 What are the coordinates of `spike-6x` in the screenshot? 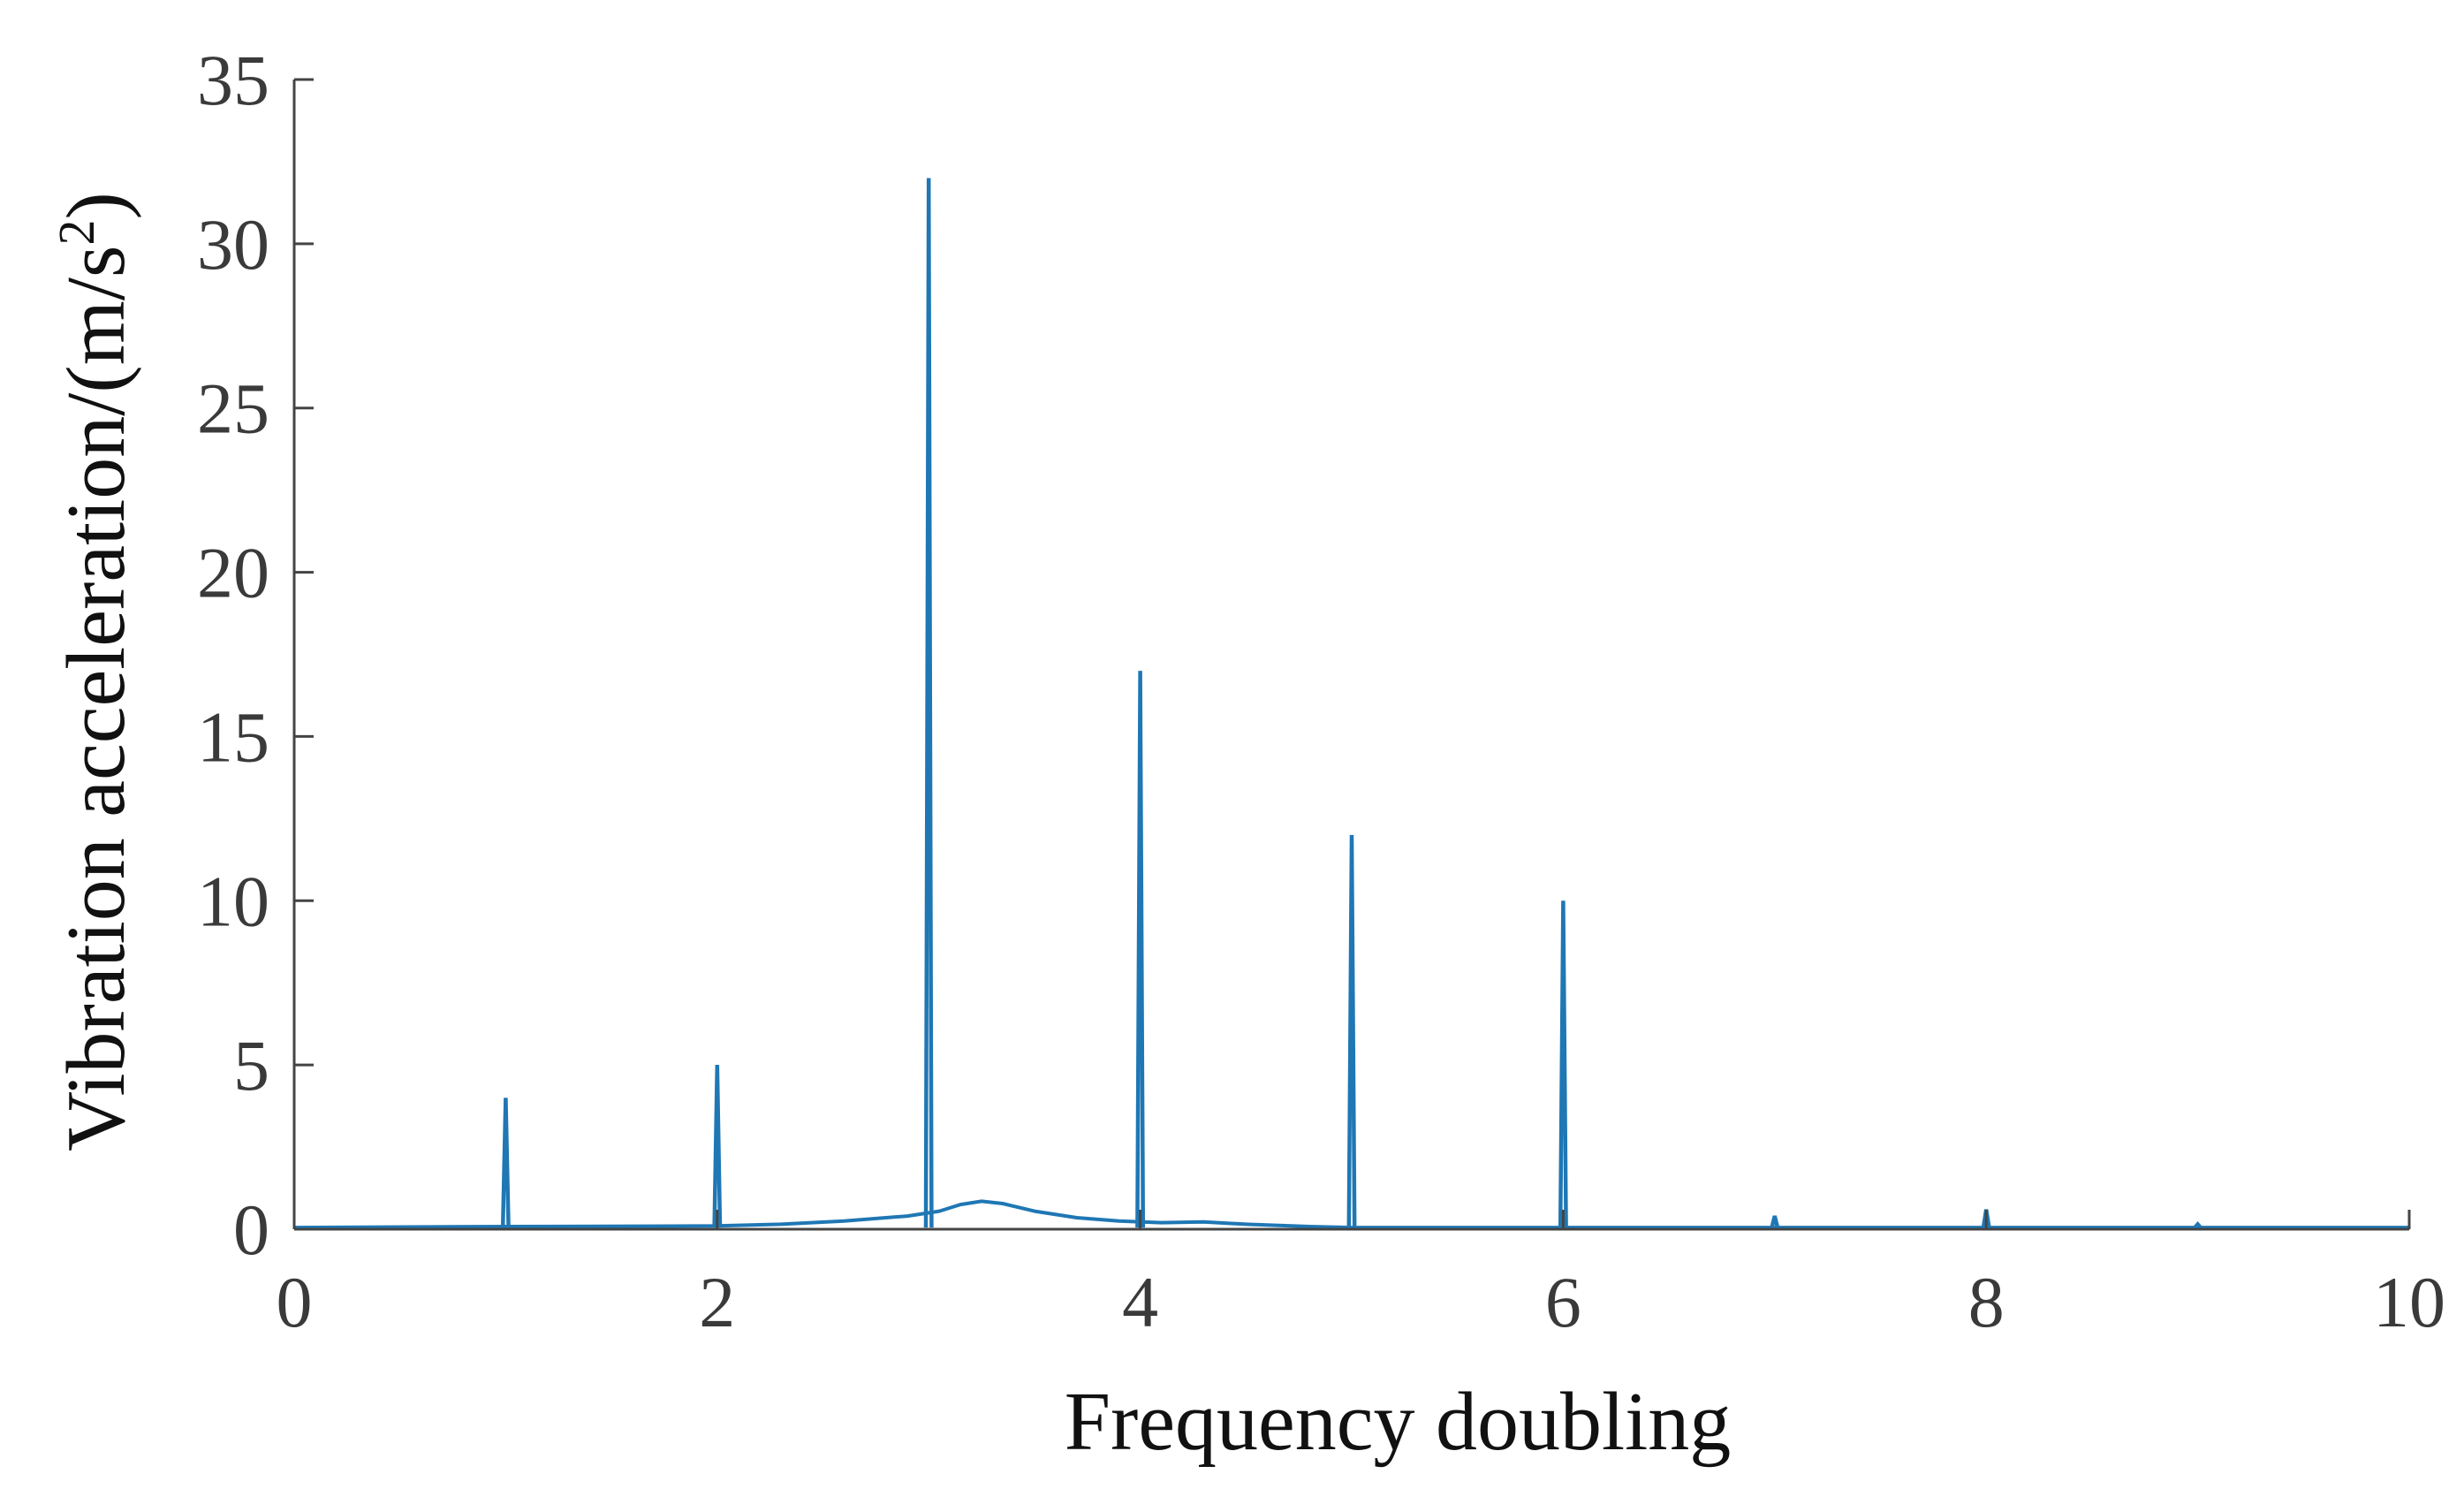 It's located at (1563, 1064).